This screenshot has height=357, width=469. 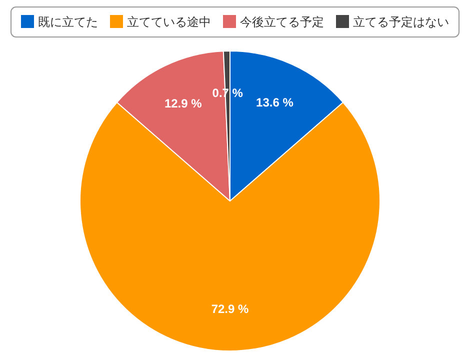 What do you see at coordinates (230, 309) in the screenshot?
I see `data-label: 72.9 %` at bounding box center [230, 309].